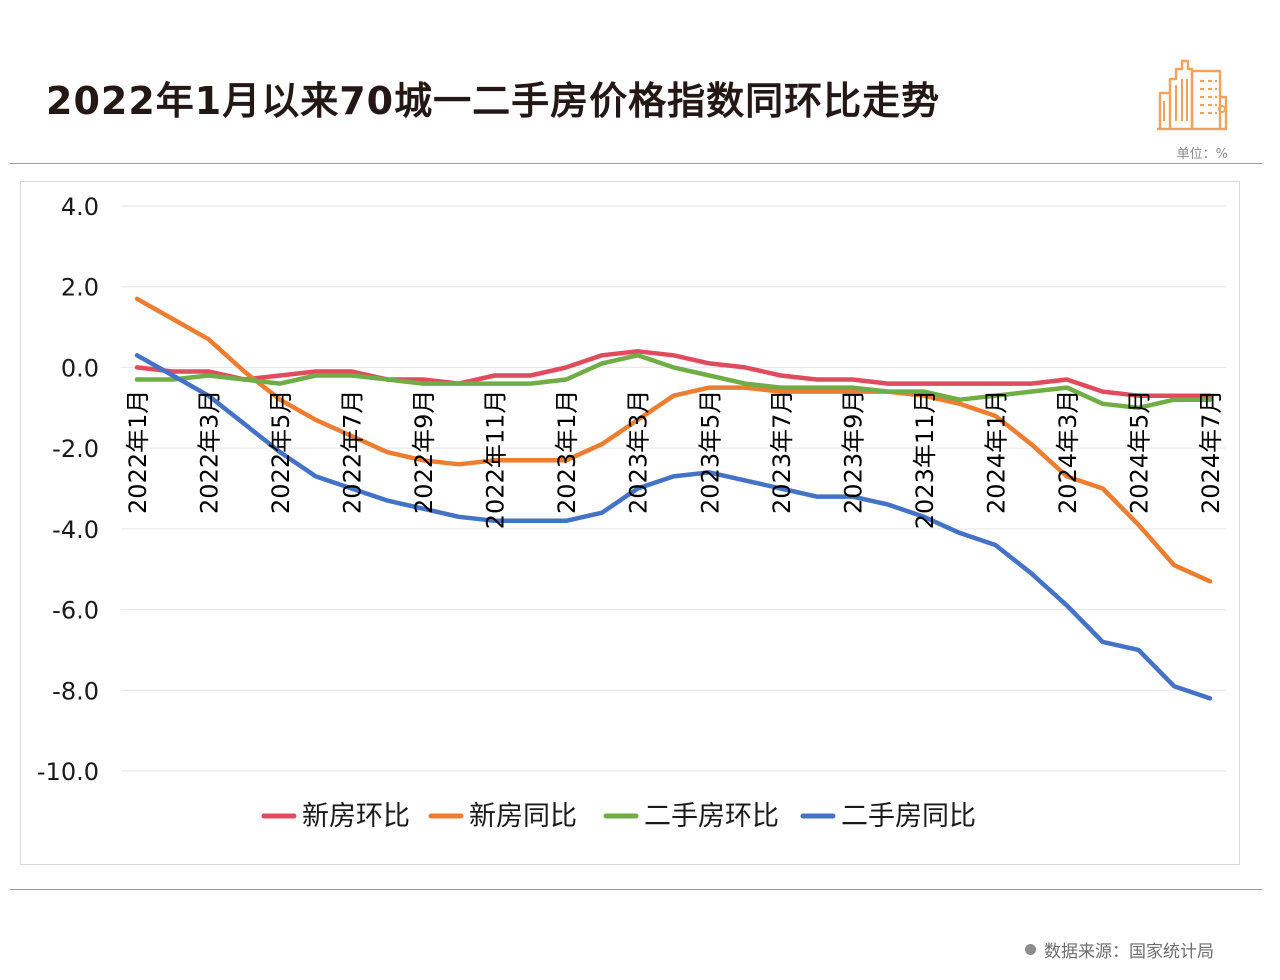  I want to click on legend-label: 新房同比, so click(523, 816).